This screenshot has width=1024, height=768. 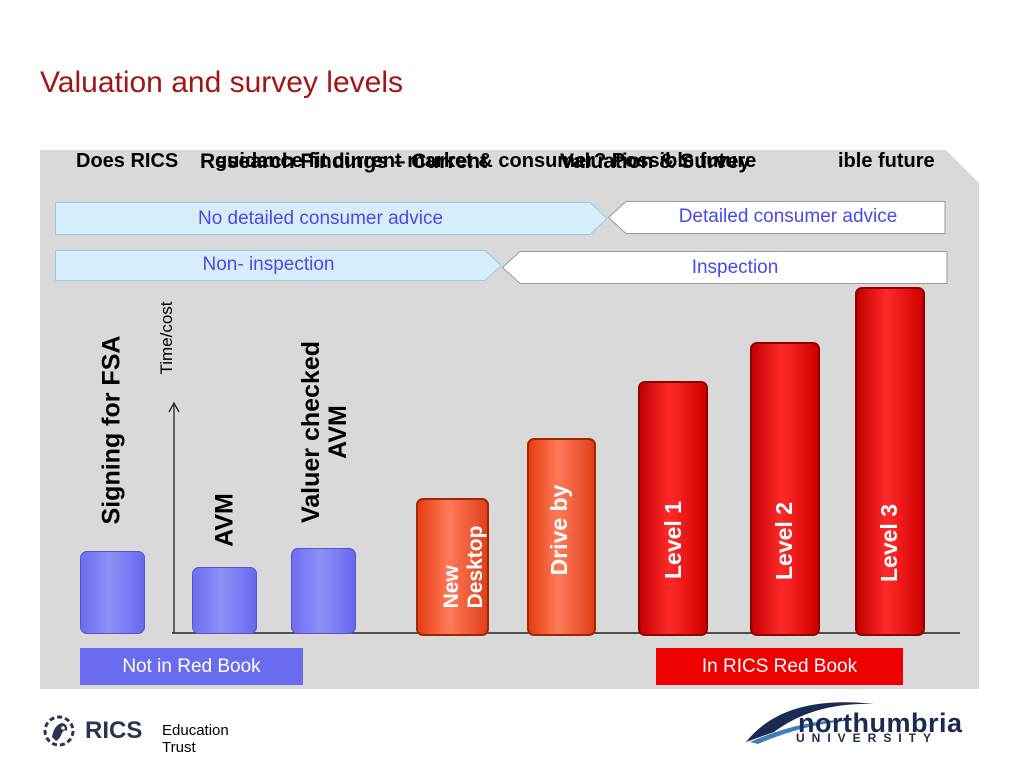 What do you see at coordinates (885, 161) in the screenshot?
I see `header-right-text: ible future` at bounding box center [885, 161].